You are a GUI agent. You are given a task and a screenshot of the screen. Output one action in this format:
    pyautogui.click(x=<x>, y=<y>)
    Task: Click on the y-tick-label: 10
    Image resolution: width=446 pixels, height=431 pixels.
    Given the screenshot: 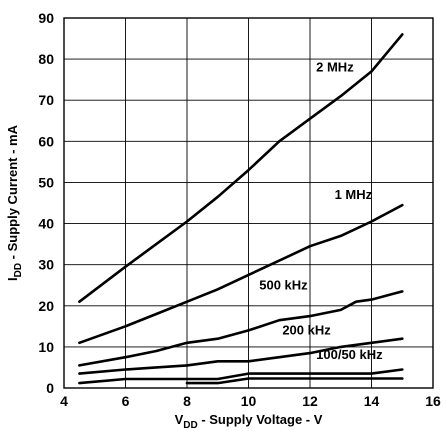 What is the action you would take?
    pyautogui.click(x=46, y=347)
    